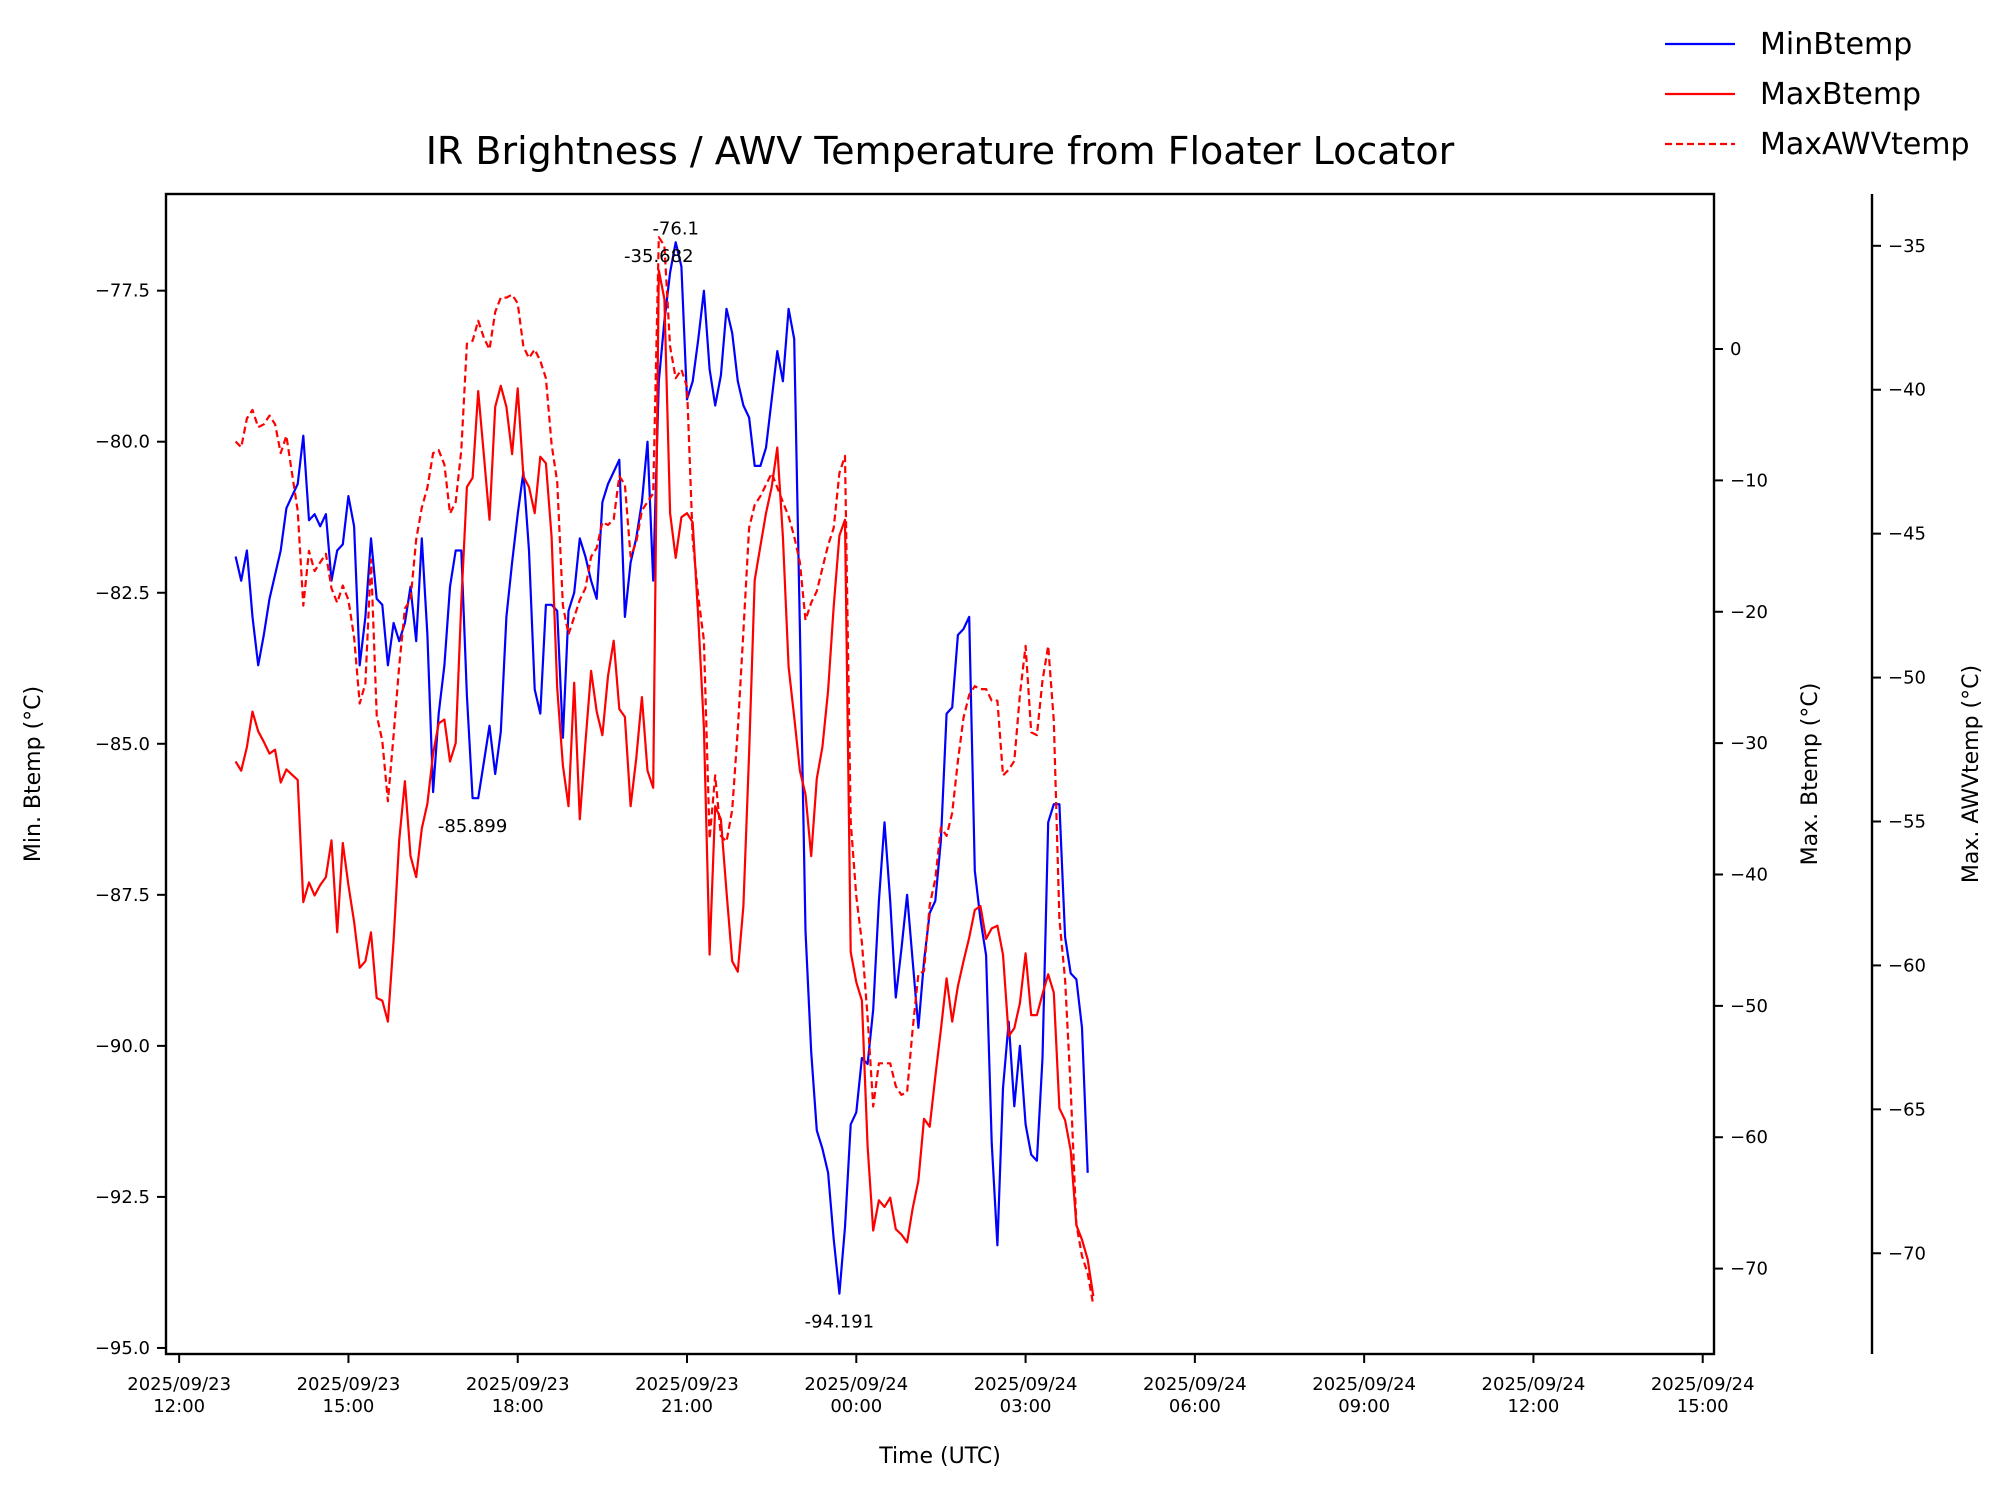 This screenshot has height=1495, width=2014. Describe the element at coordinates (658, 256) in the screenshot. I see `annotation-label: -35.682` at that location.